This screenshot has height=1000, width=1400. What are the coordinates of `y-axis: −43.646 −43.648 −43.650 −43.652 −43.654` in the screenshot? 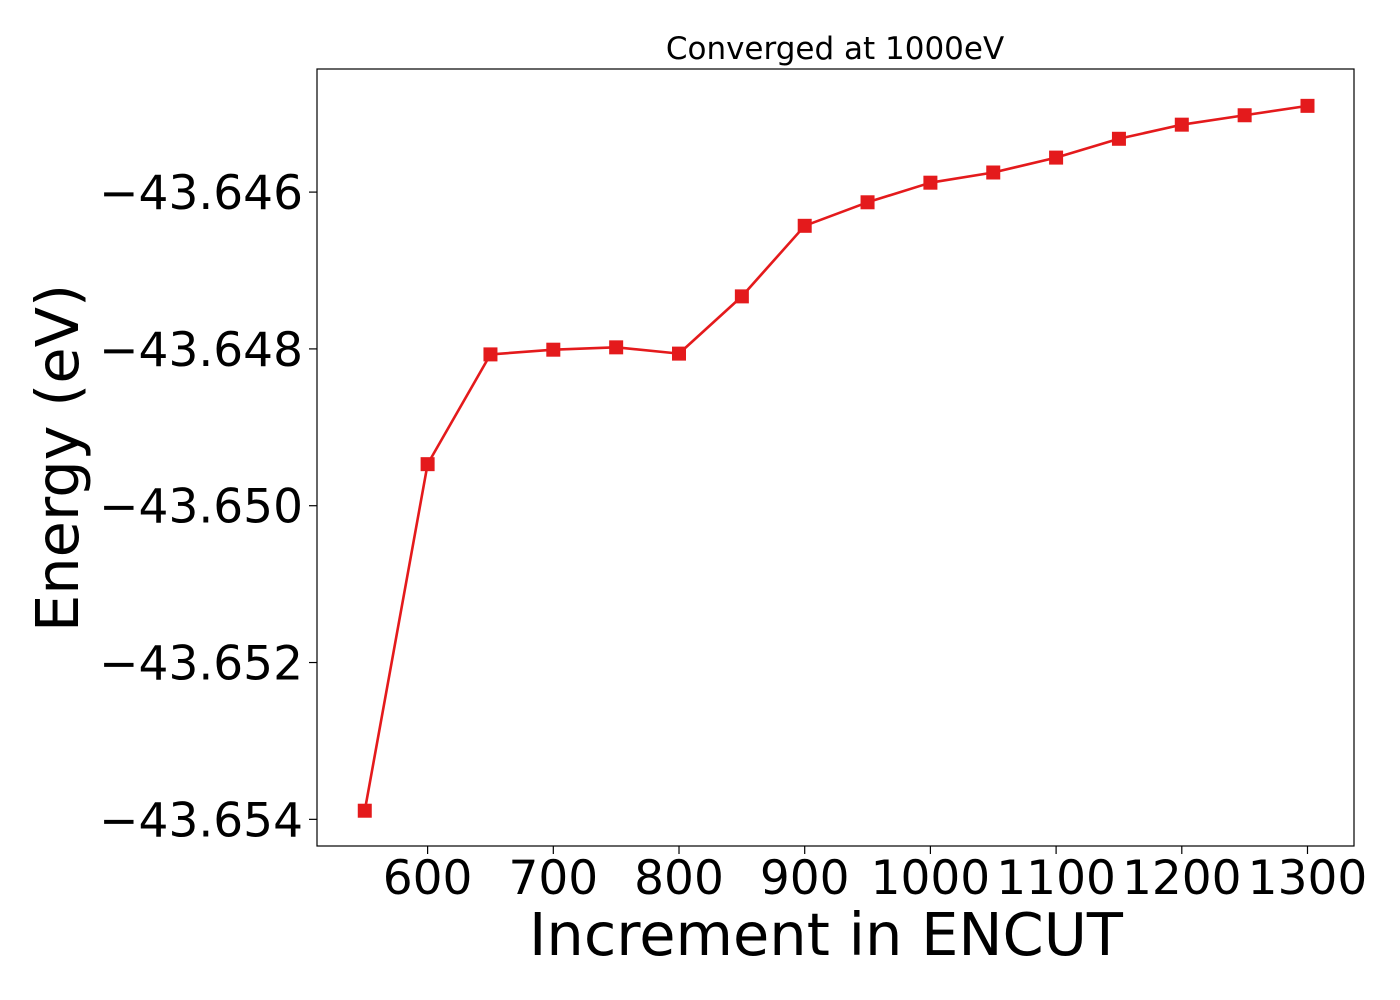 It's located at (208, 507).